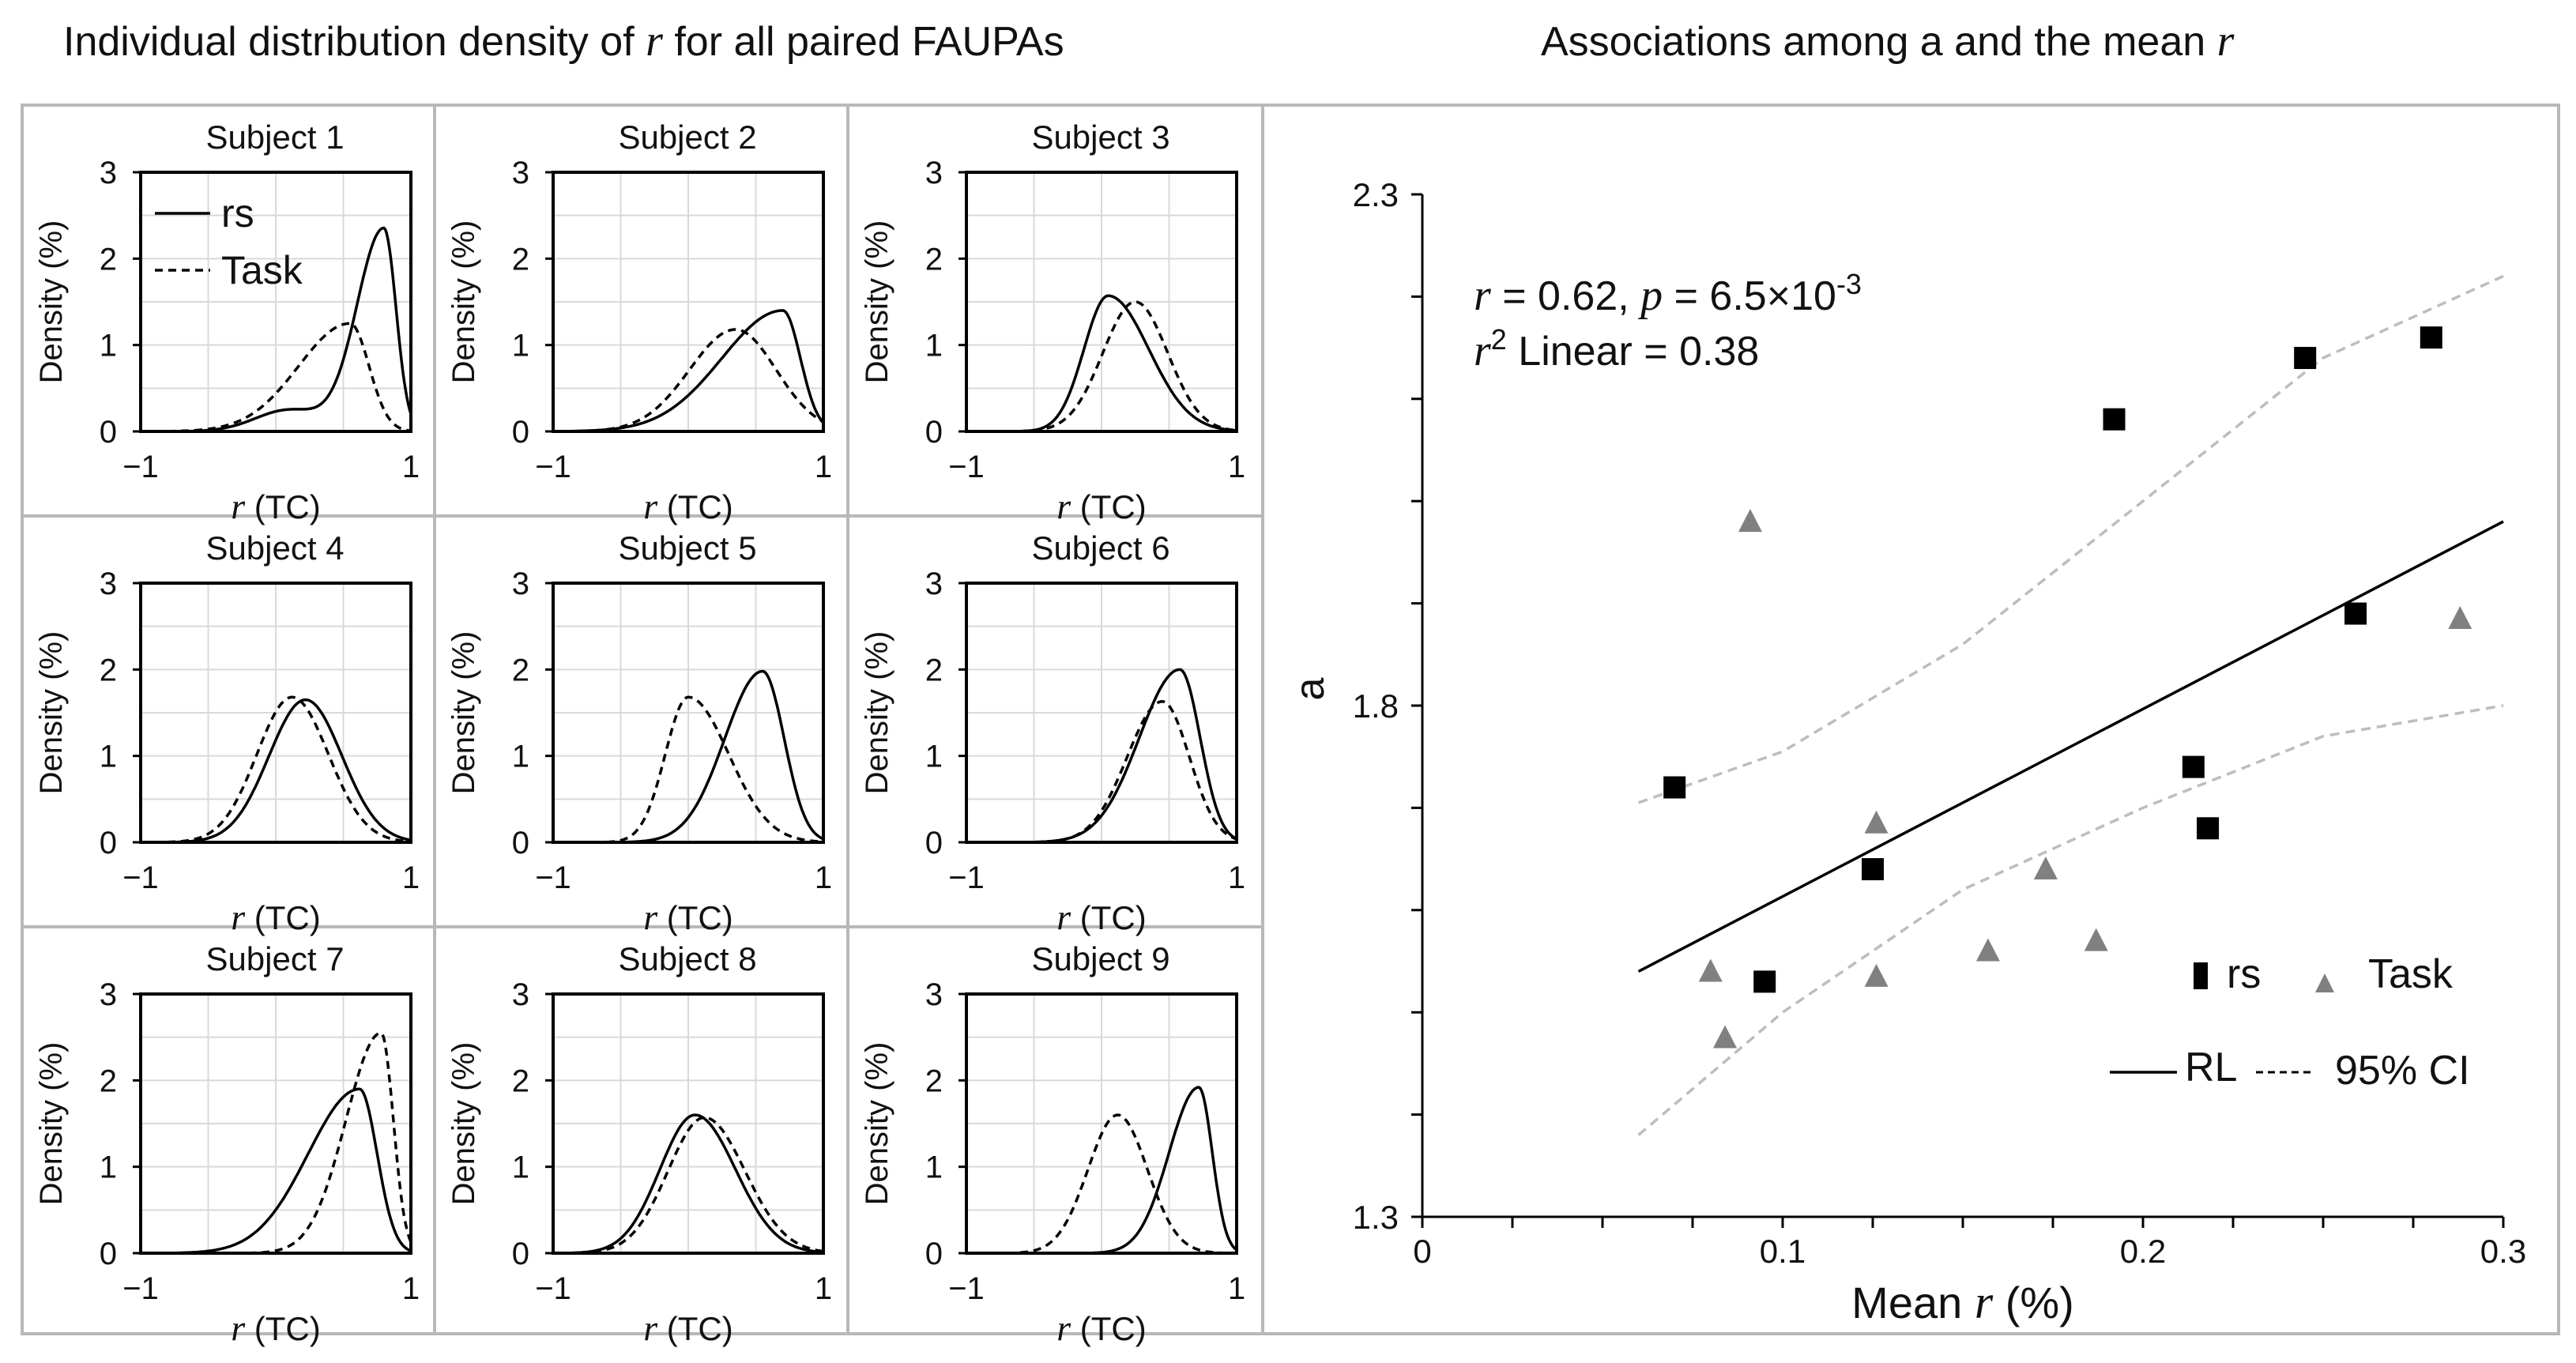 The height and width of the screenshot is (1363, 2576). I want to click on left-title-suffix: for all paired FAUPAs, so click(863, 42).